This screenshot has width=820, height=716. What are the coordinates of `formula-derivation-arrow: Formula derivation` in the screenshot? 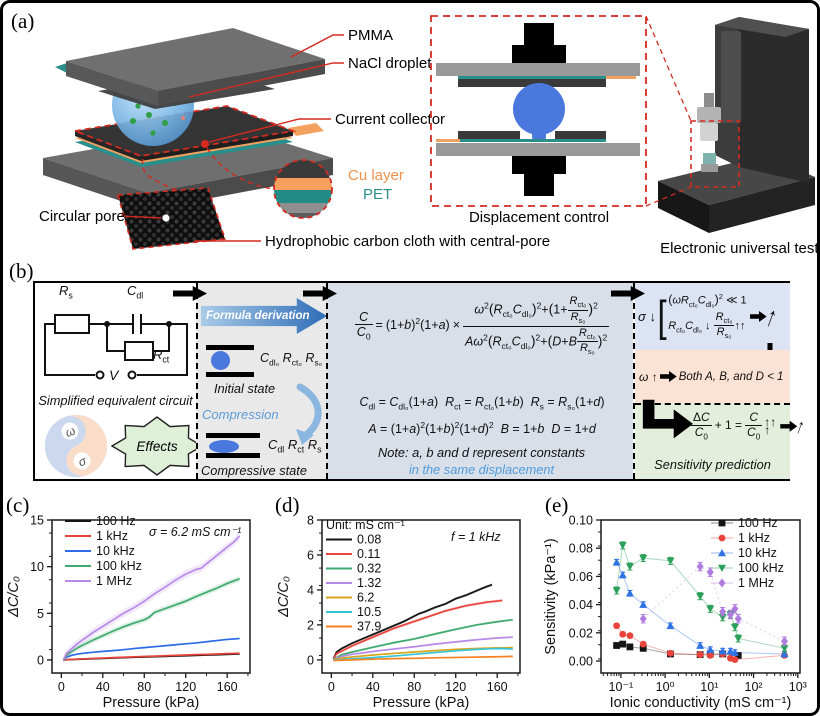 It's located at (264, 316).